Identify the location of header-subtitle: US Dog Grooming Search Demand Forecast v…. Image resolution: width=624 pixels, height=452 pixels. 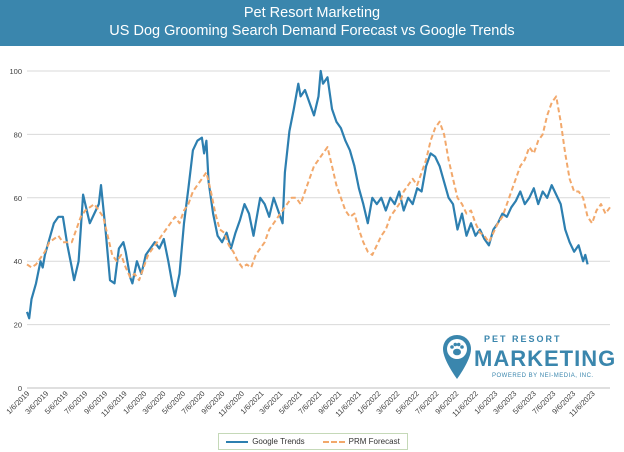
(312, 31).